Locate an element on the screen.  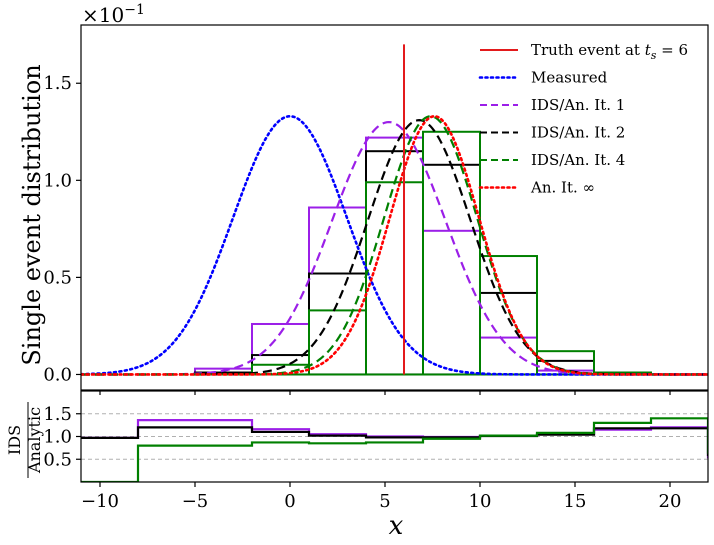
ratio-y-label-numerator: IDS is located at coordinates (14, 440).